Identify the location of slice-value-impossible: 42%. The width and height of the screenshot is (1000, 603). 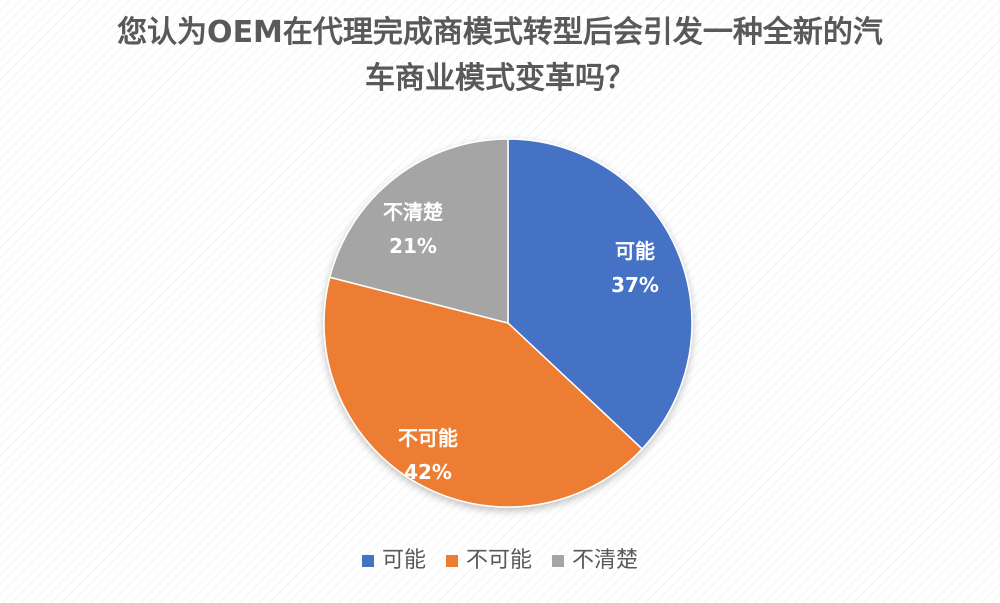
(428, 472).